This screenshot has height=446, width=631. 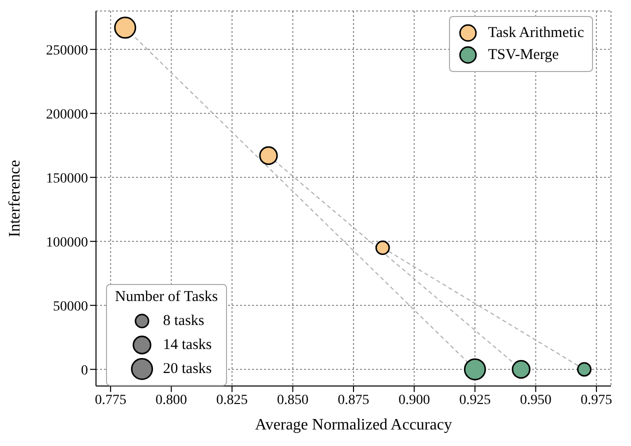 What do you see at coordinates (187, 345) in the screenshot?
I see `legend-label: 14 tasks` at bounding box center [187, 345].